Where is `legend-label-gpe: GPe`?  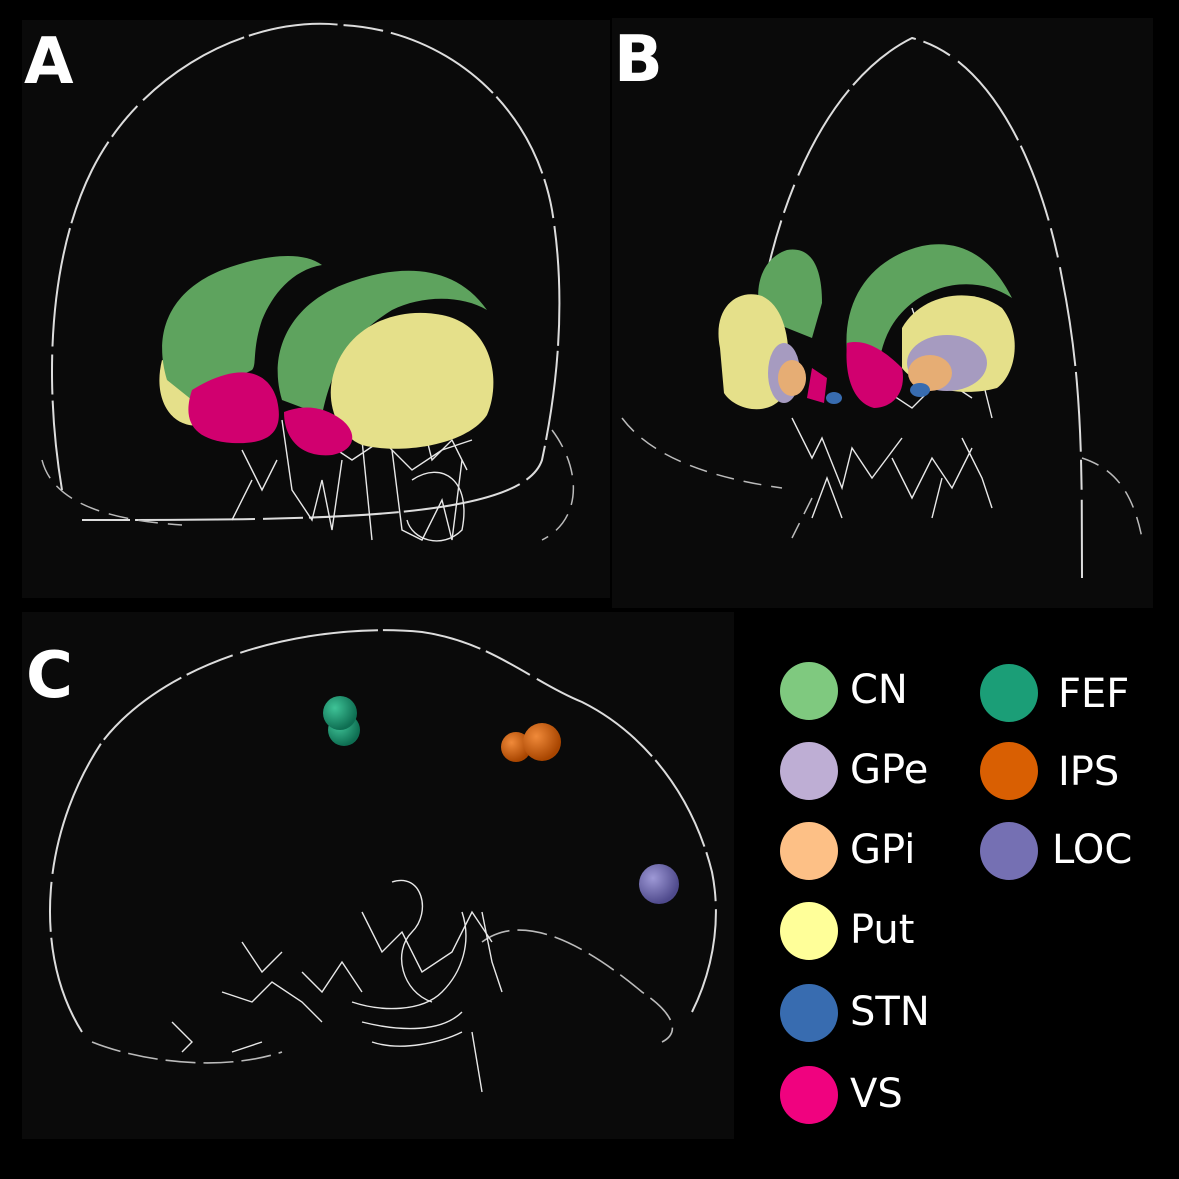 legend-label-gpe: GPe is located at coordinates (889, 770).